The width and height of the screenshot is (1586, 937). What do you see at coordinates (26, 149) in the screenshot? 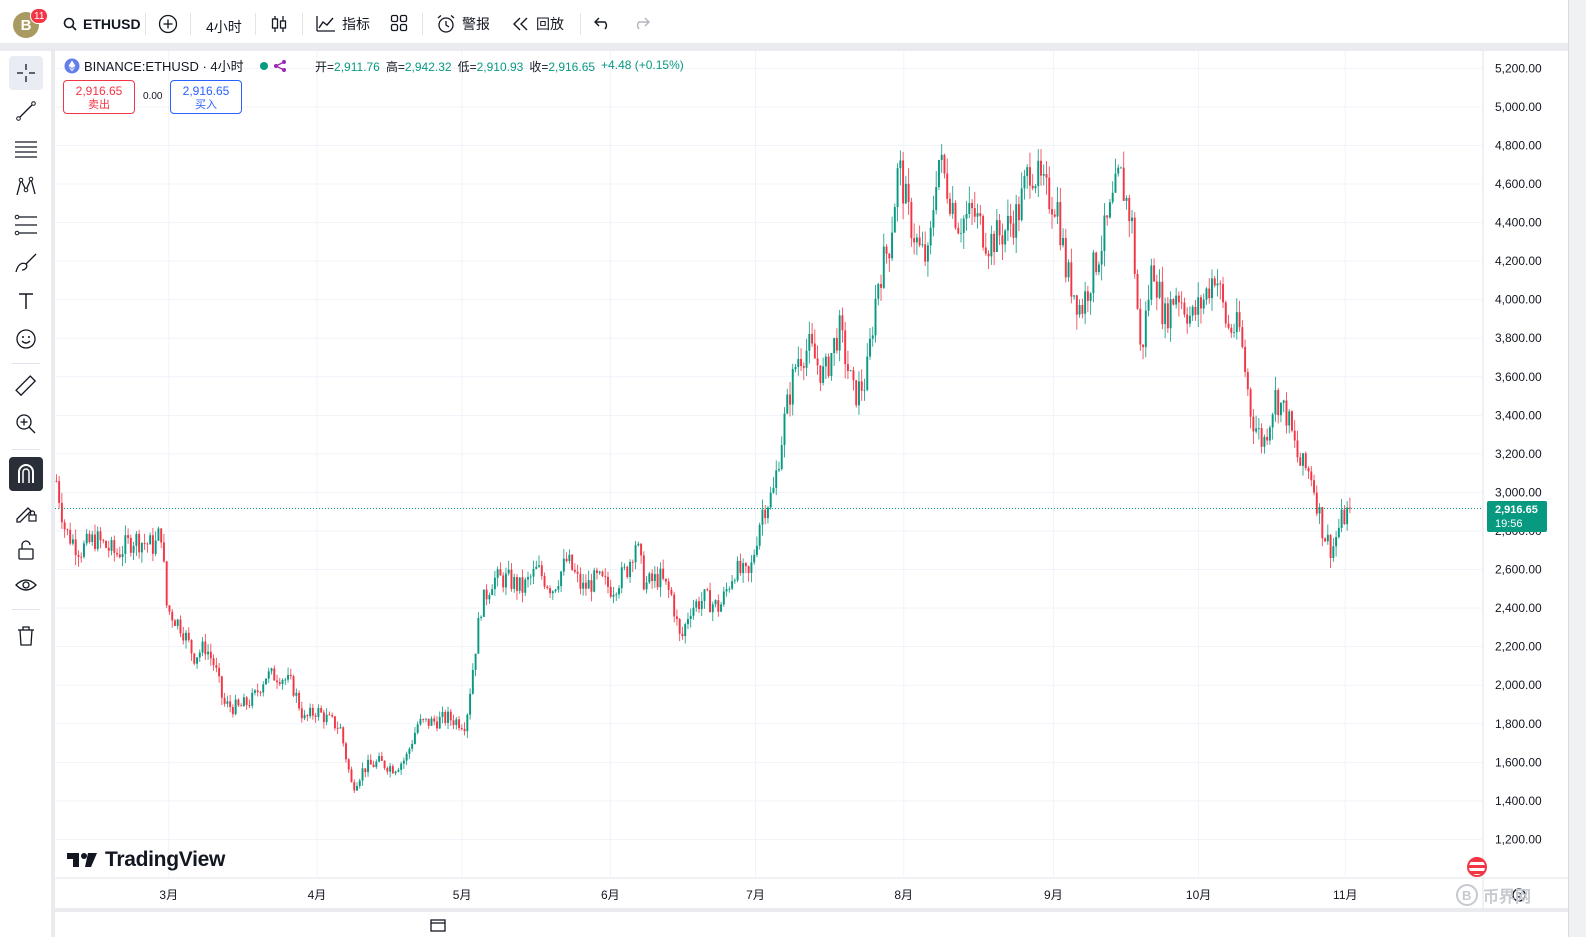
I see `fib-tool` at bounding box center [26, 149].